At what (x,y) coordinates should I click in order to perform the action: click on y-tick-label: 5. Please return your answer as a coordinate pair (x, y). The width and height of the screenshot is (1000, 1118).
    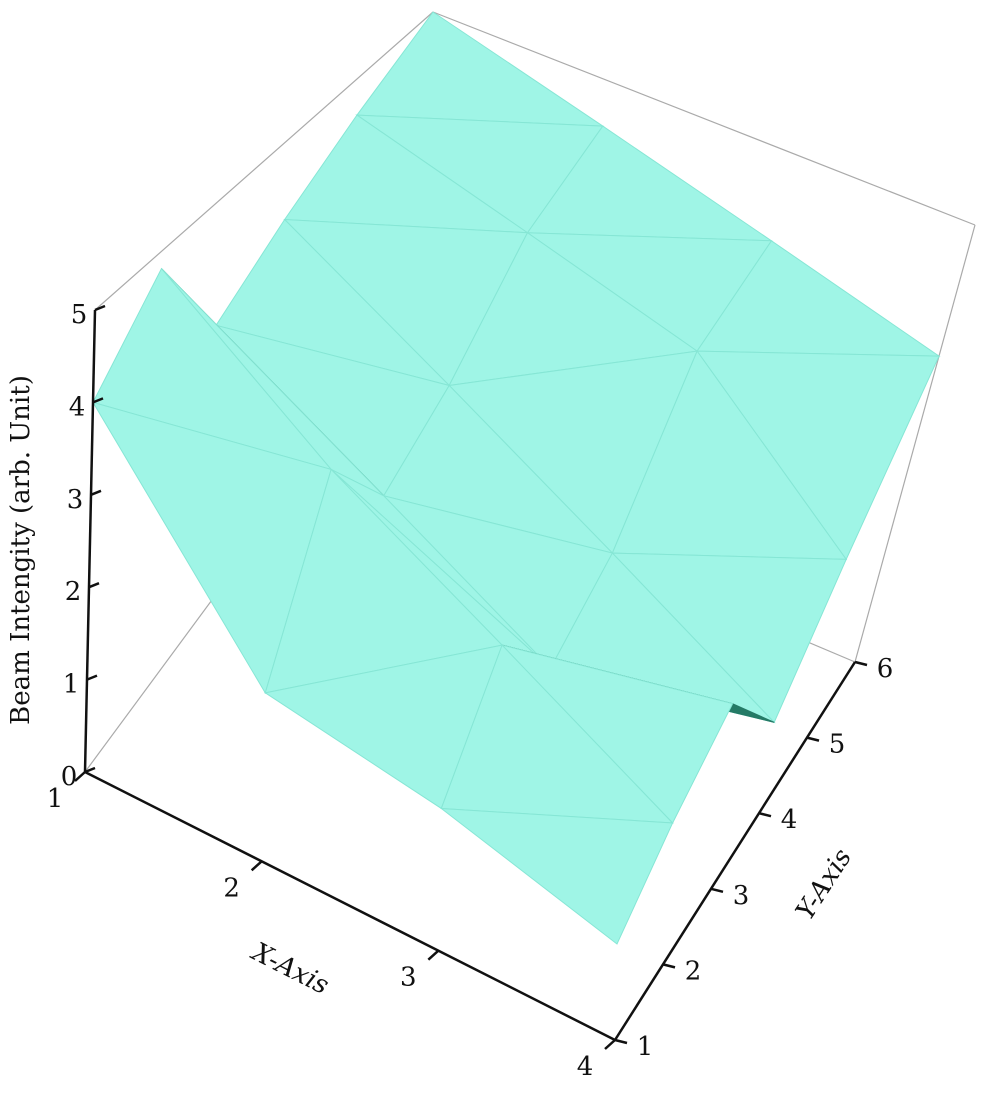
    Looking at the image, I should click on (837, 745).